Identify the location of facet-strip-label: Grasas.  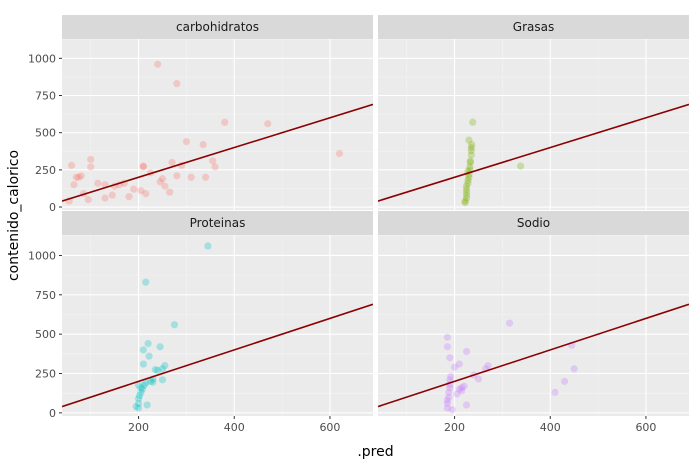
(533, 27).